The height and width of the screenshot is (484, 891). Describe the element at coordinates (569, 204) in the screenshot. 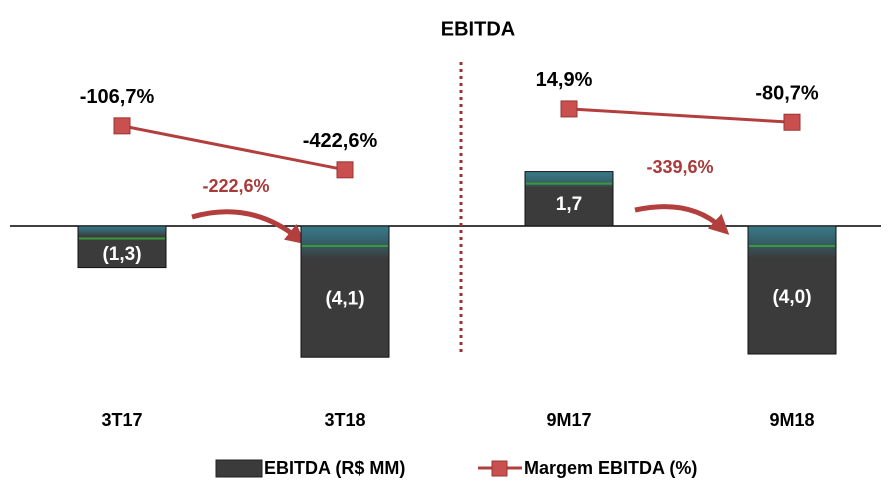

I see `data-label: 1,7` at that location.